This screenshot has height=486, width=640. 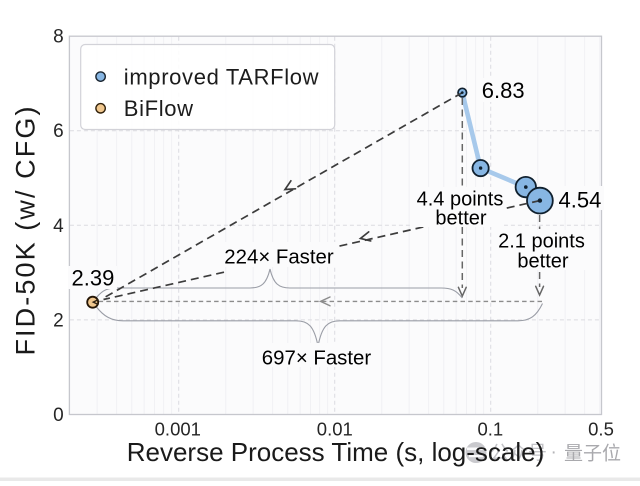 What do you see at coordinates (490, 428) in the screenshot?
I see `svg-text: 0.1` at bounding box center [490, 428].